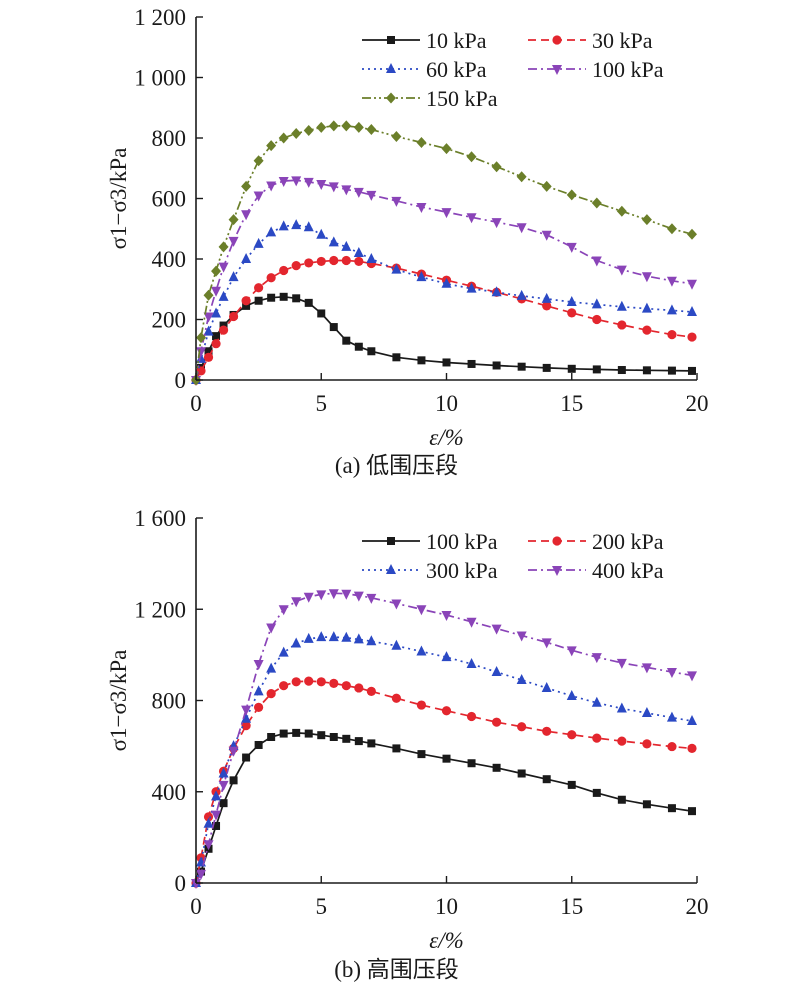  What do you see at coordinates (169, 199) in the screenshot?
I see `y-tick-label: 600` at bounding box center [169, 199].